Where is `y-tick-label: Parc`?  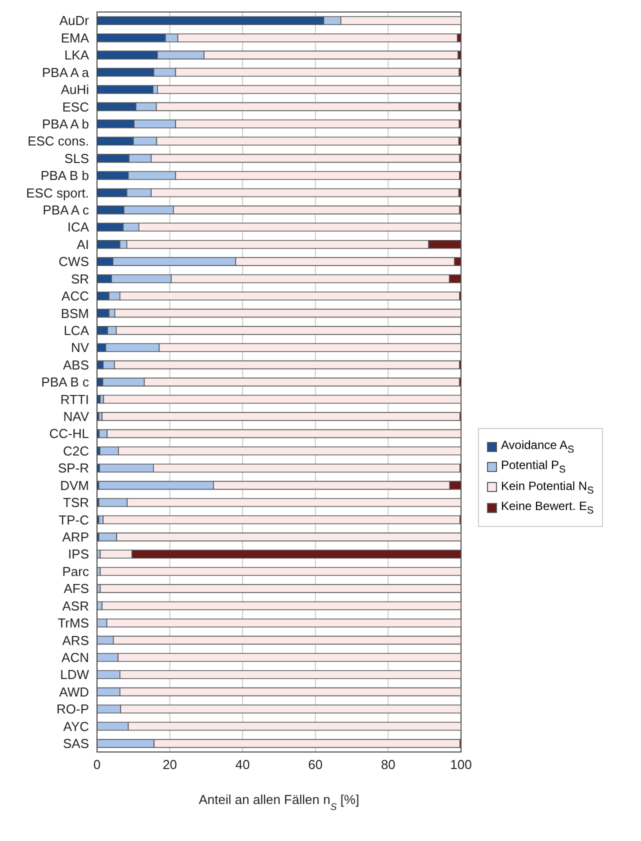 y-tick-label: Parc is located at coordinates (76, 571).